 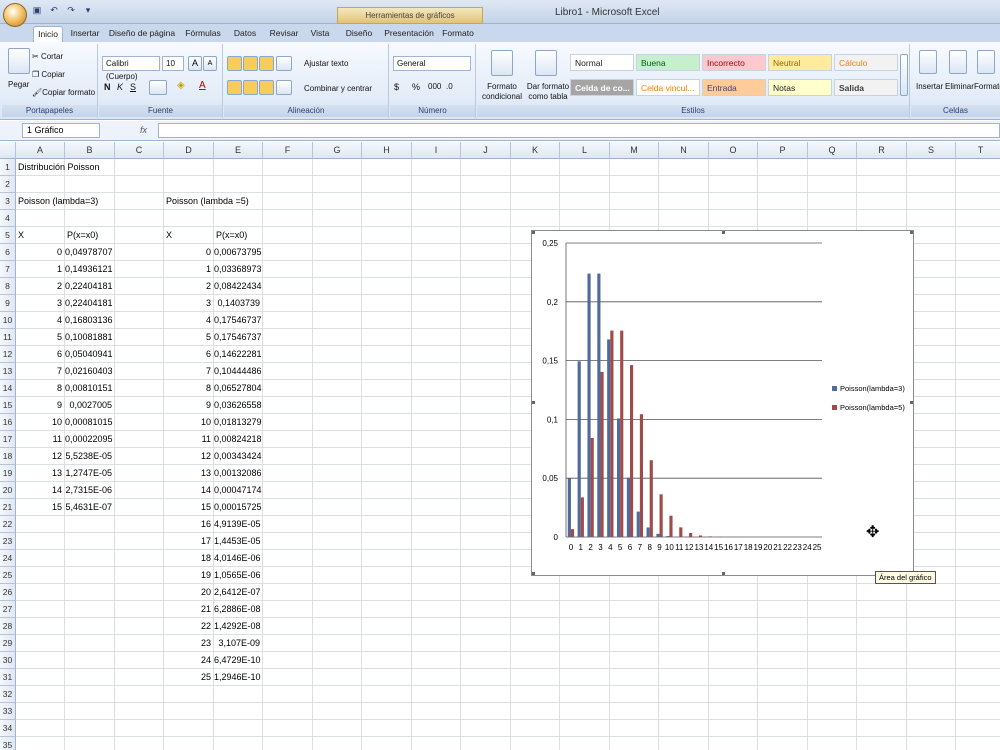 I want to click on cell-prob: 5,4631E-07, so click(x=88, y=507).